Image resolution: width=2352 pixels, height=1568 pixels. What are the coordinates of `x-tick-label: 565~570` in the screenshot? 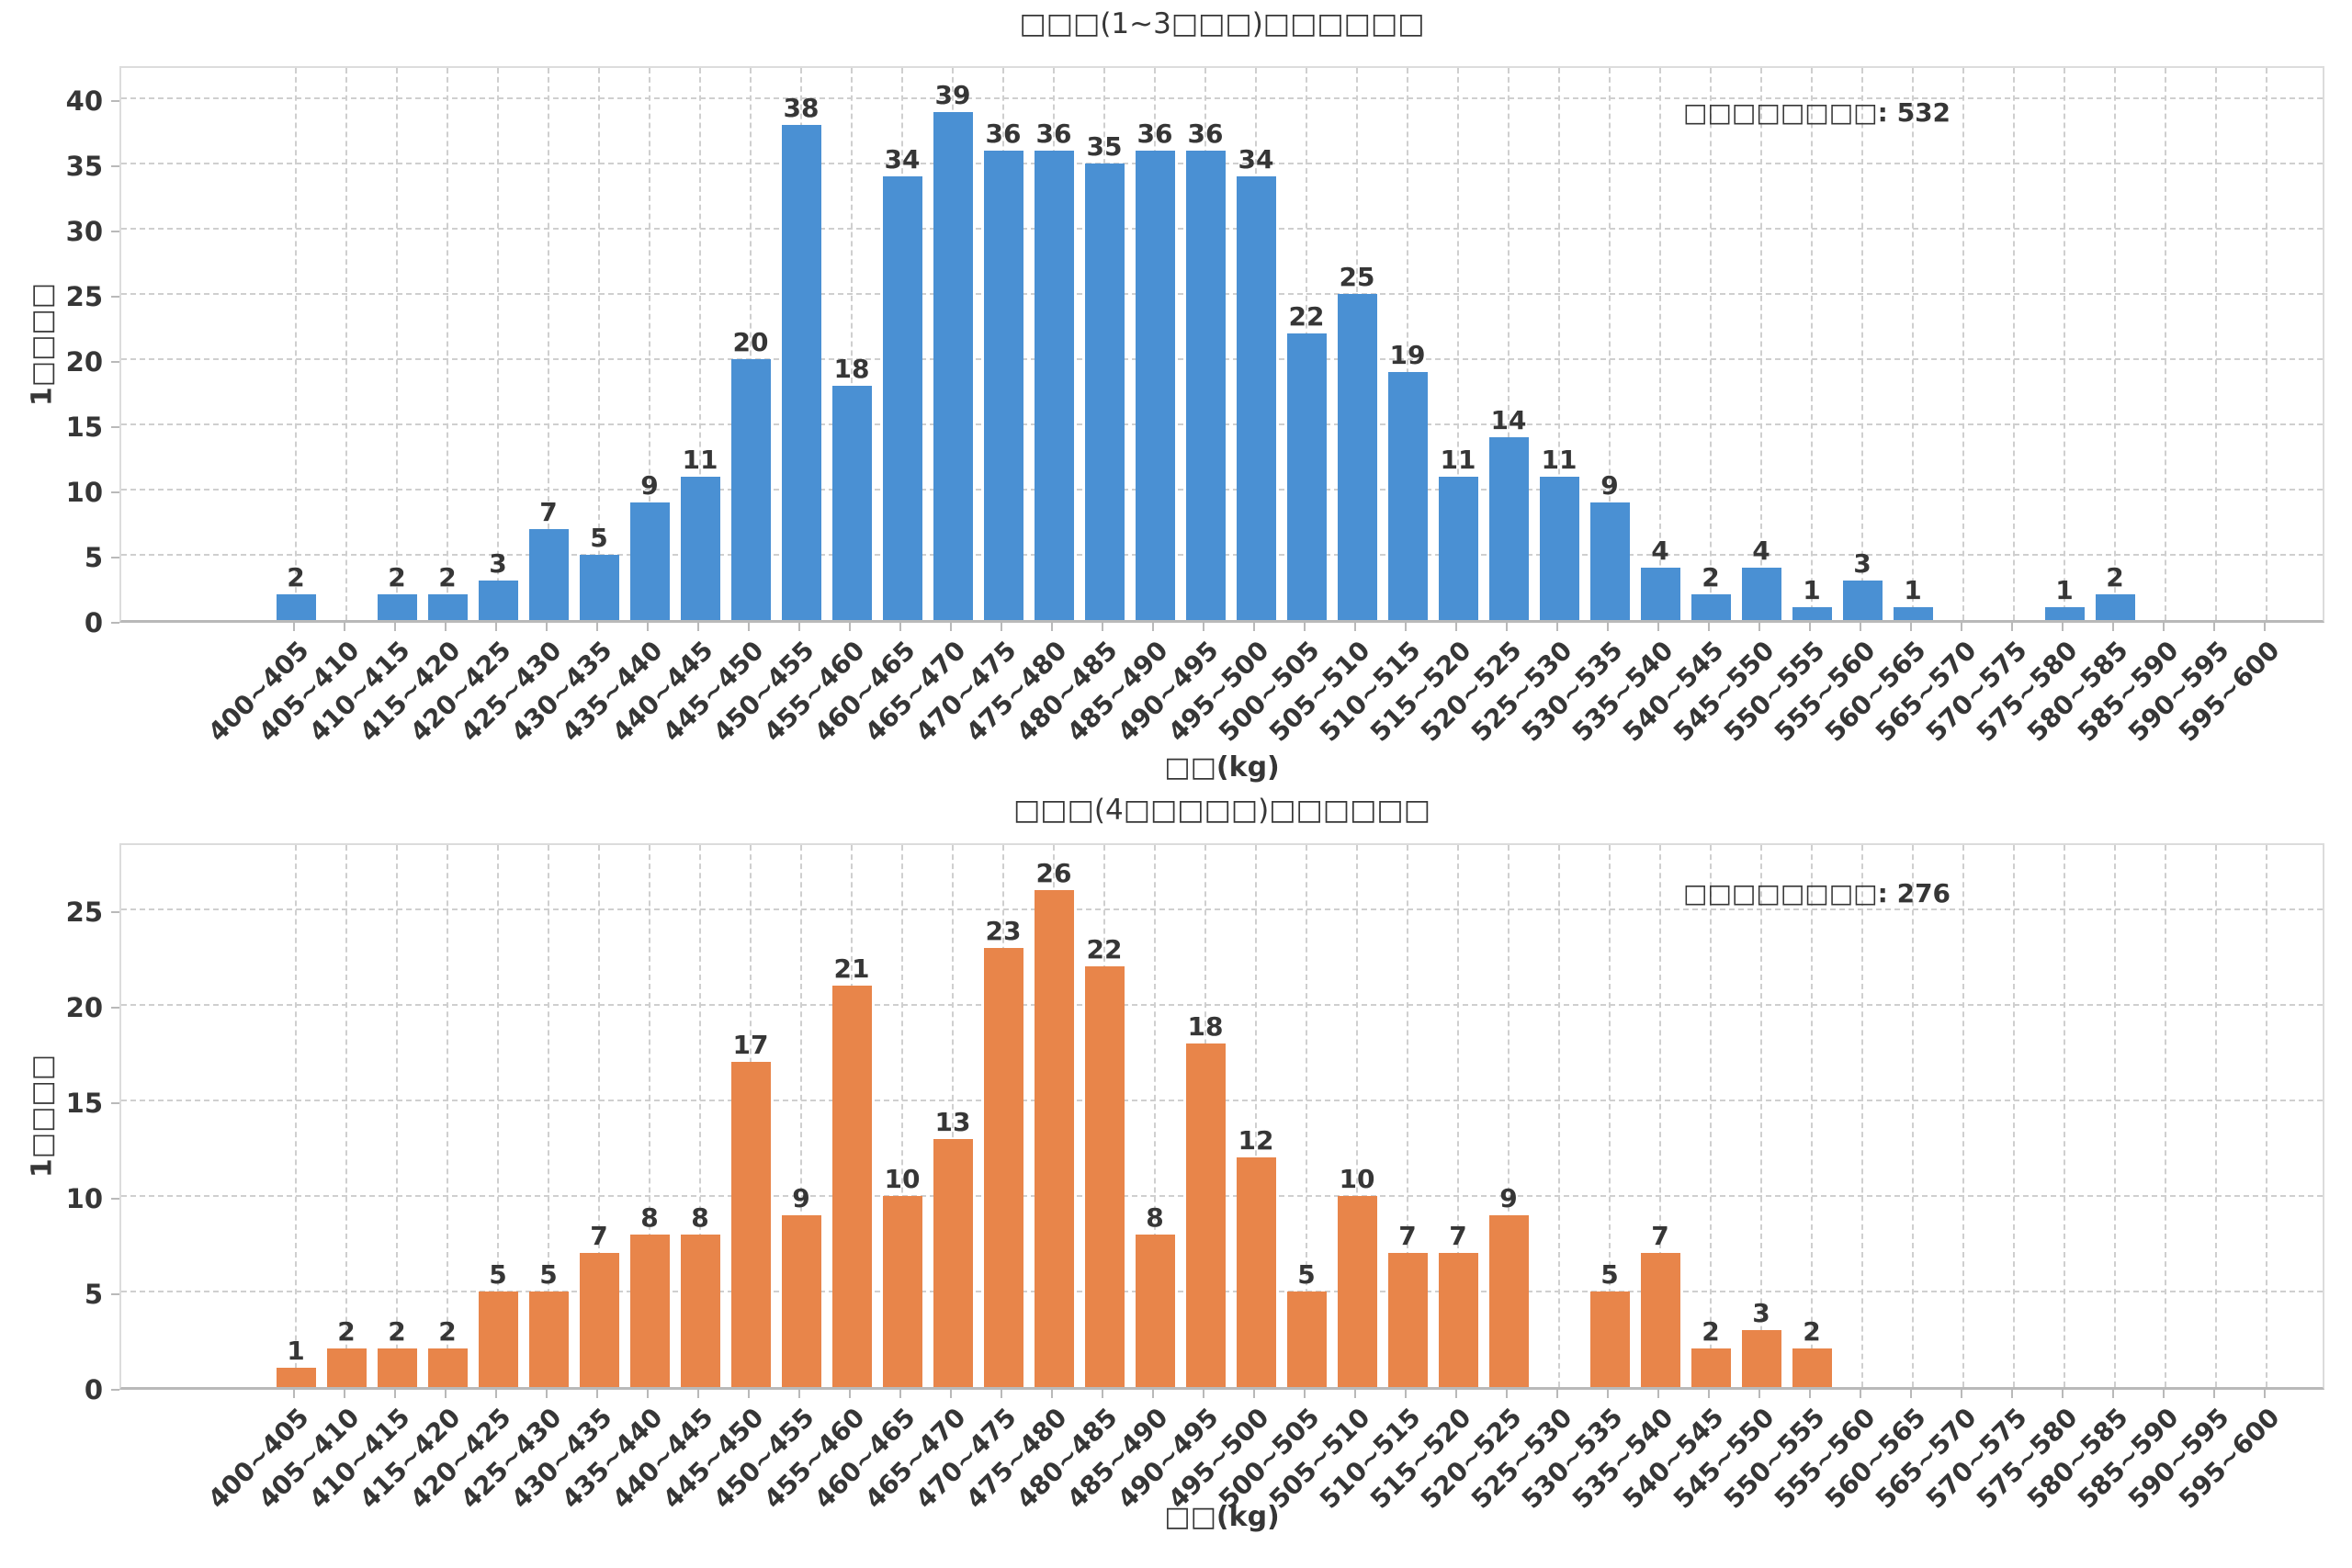 It's located at (1927, 1459).